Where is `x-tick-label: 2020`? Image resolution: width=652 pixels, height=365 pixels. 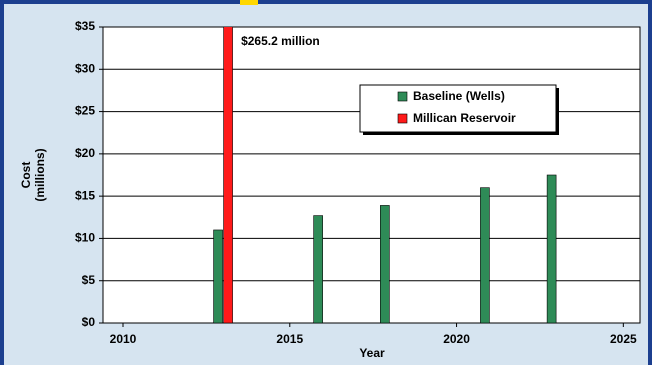 x-tick-label: 2020 is located at coordinates (456, 339).